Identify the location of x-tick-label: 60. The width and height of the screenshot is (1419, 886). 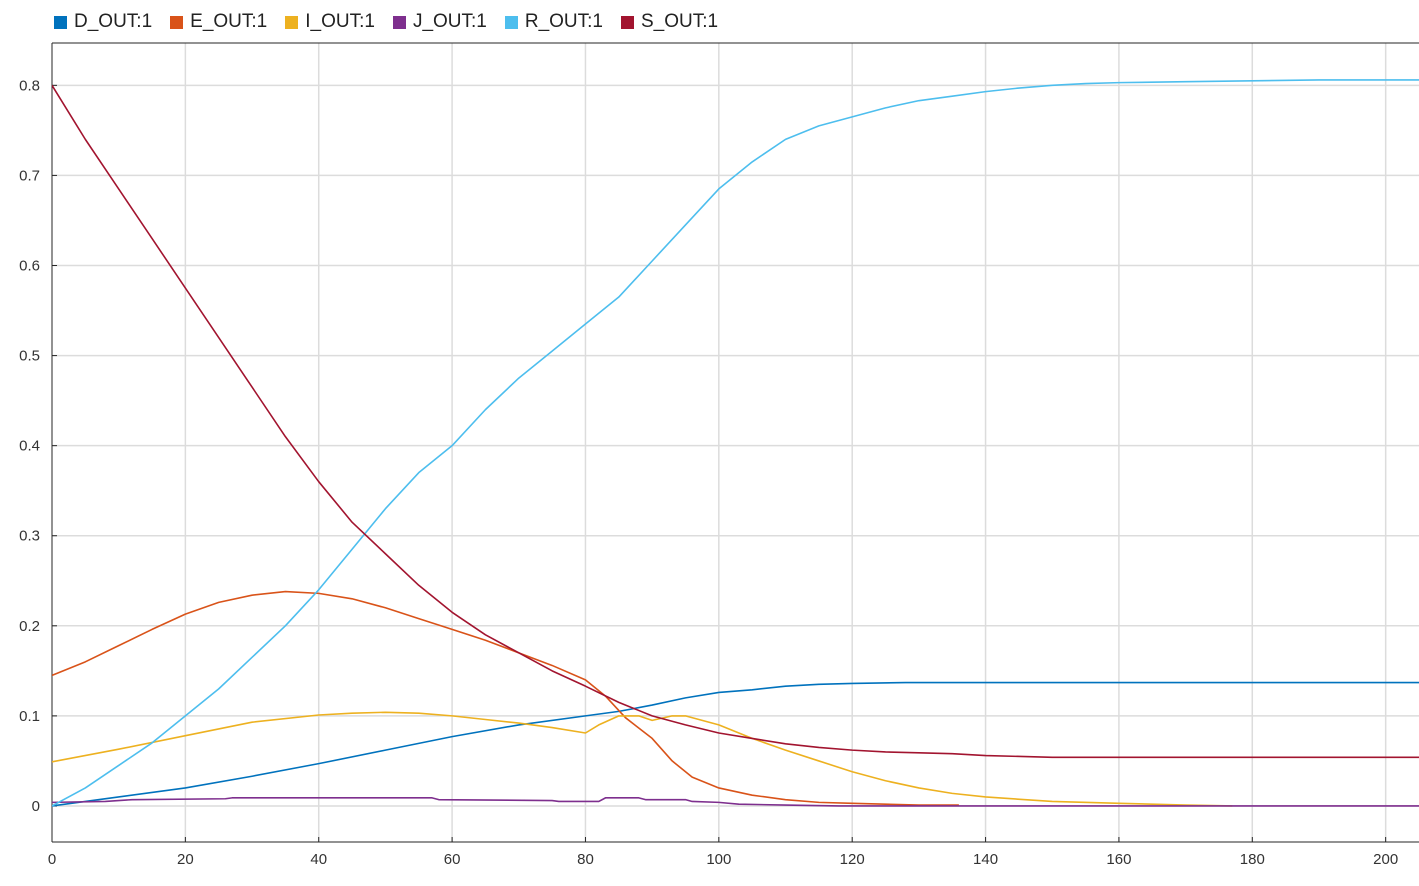
(452, 859).